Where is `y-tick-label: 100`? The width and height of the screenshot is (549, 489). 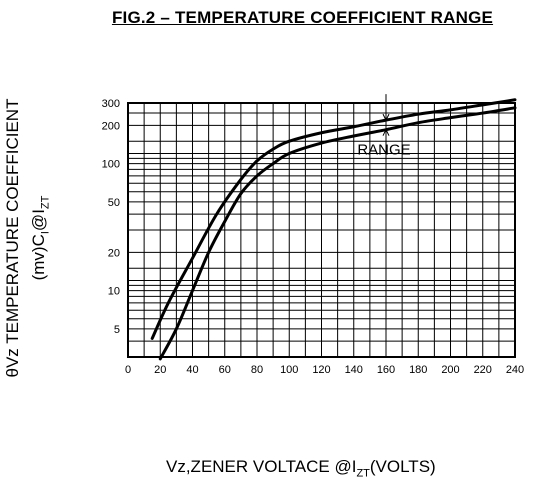 y-tick-label: 100 is located at coordinates (111, 165).